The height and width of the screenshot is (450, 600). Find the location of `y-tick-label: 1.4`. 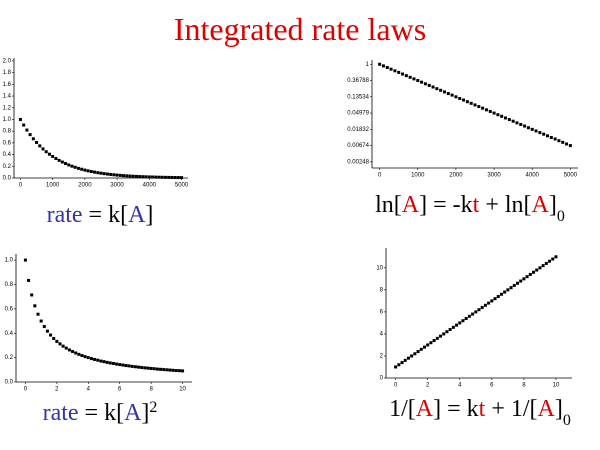

y-tick-label: 1.4 is located at coordinates (7, 97).